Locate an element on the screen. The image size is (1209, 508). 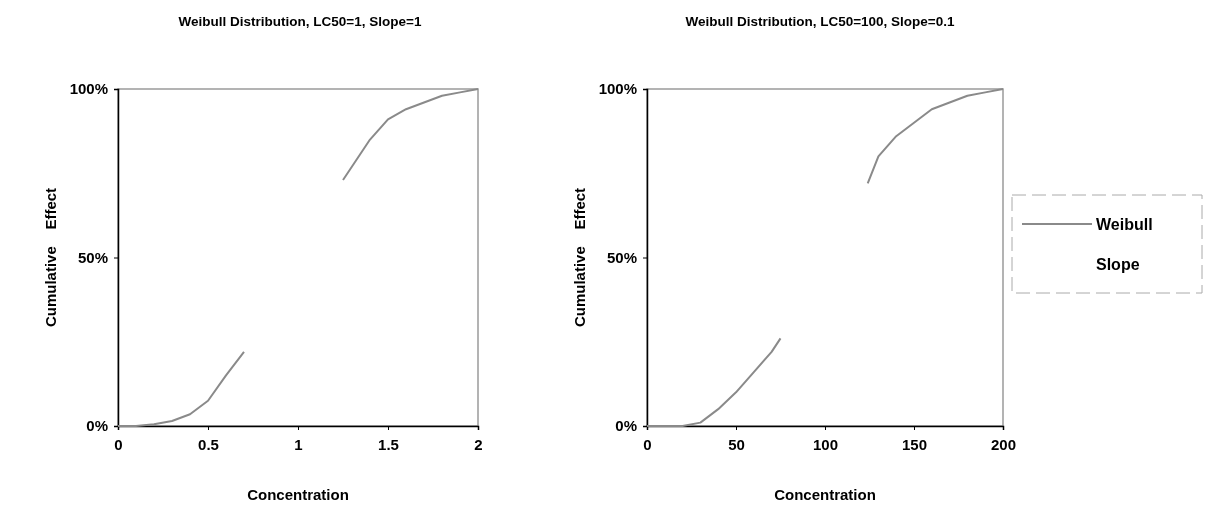
x-tick-label: 1.5 is located at coordinates (388, 444).